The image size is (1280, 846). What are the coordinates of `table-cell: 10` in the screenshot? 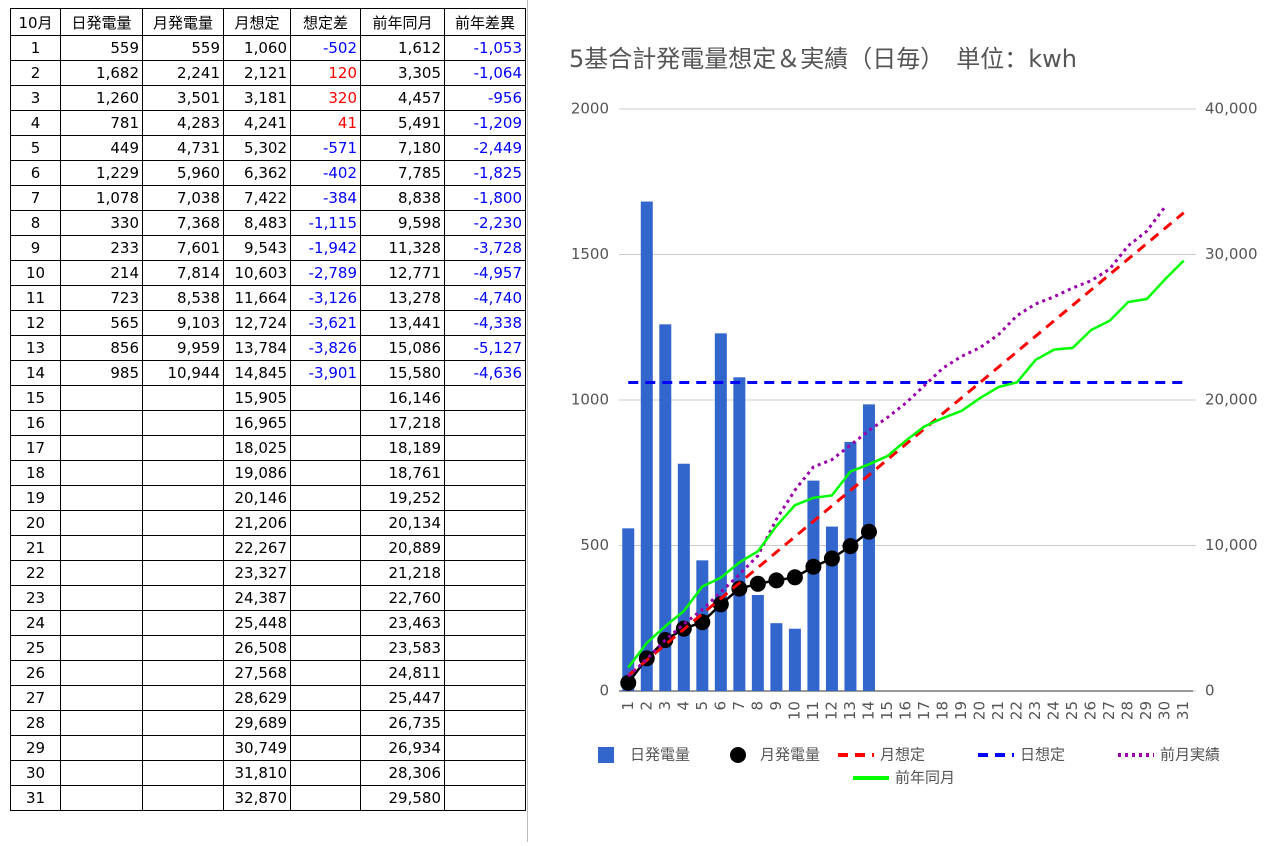 It's located at (35, 273).